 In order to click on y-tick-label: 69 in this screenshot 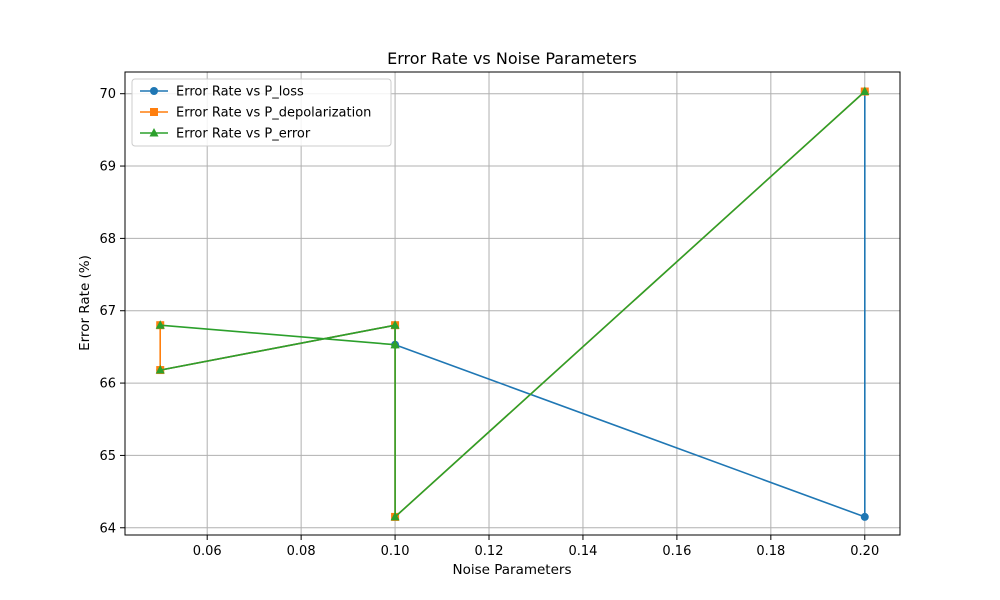, I will do `click(107, 167)`.